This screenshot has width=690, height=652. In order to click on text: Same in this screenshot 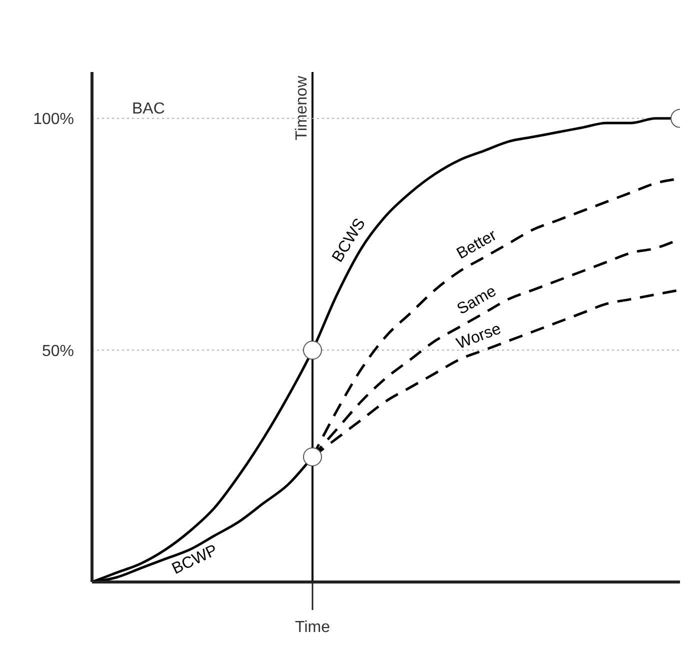, I will do `click(477, 300)`.